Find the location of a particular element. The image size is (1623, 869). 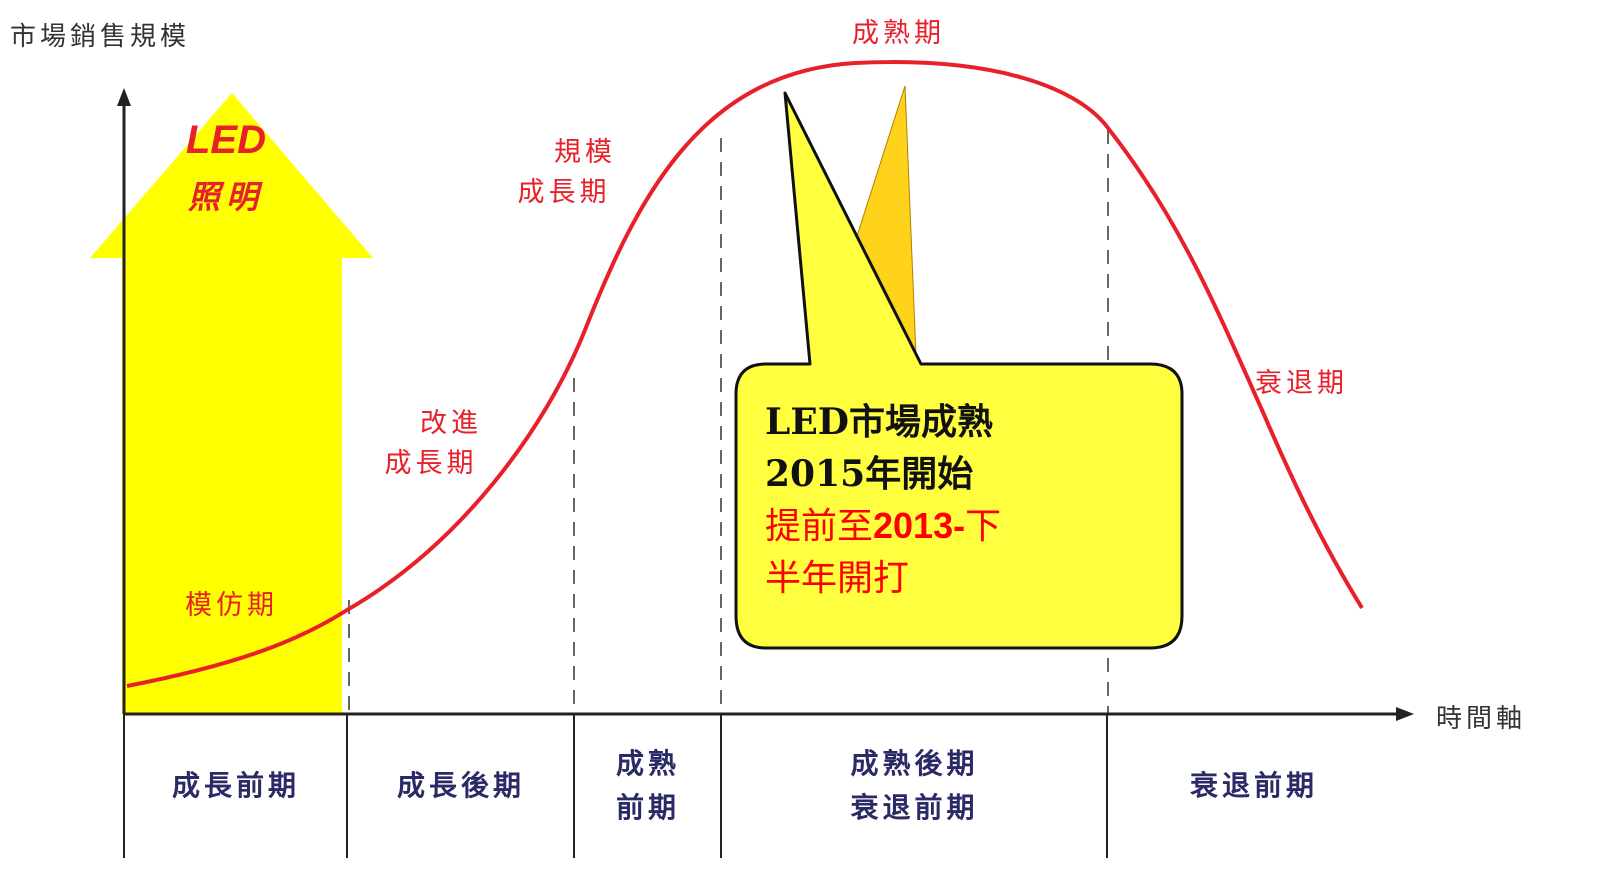

stage-improve: 改進 成長期 is located at coordinates (431, 444).